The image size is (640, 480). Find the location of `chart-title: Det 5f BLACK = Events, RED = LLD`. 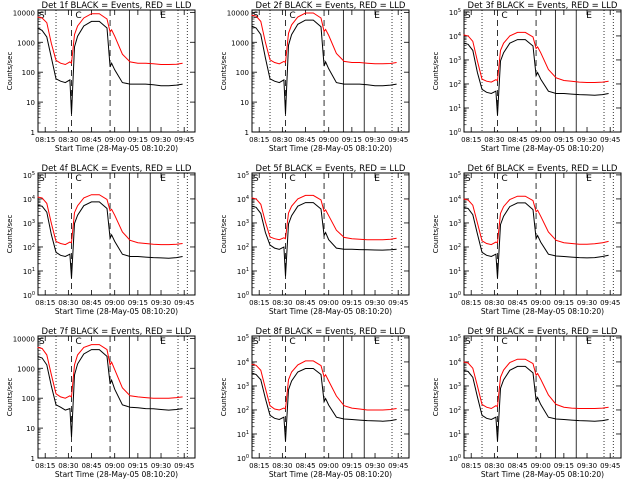

chart-title: Det 5f BLACK = Events, RED = LLD is located at coordinates (331, 169).